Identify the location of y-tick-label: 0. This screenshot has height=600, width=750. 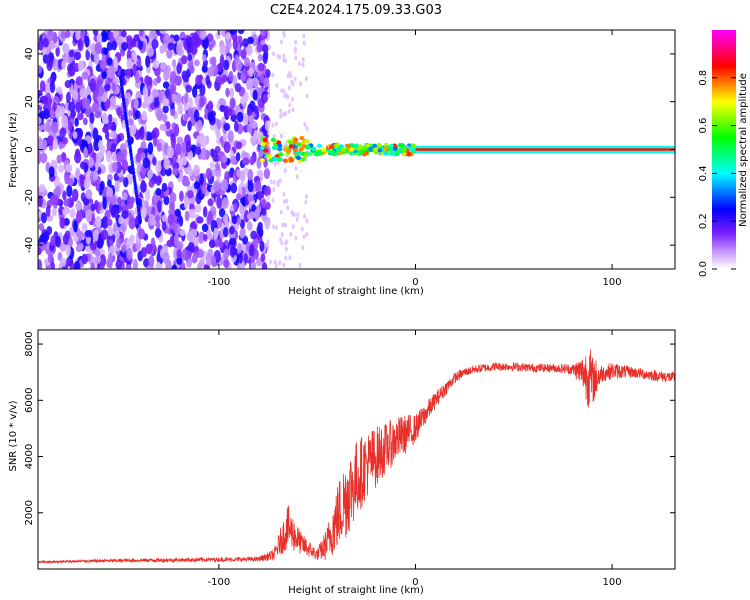
(29, 149).